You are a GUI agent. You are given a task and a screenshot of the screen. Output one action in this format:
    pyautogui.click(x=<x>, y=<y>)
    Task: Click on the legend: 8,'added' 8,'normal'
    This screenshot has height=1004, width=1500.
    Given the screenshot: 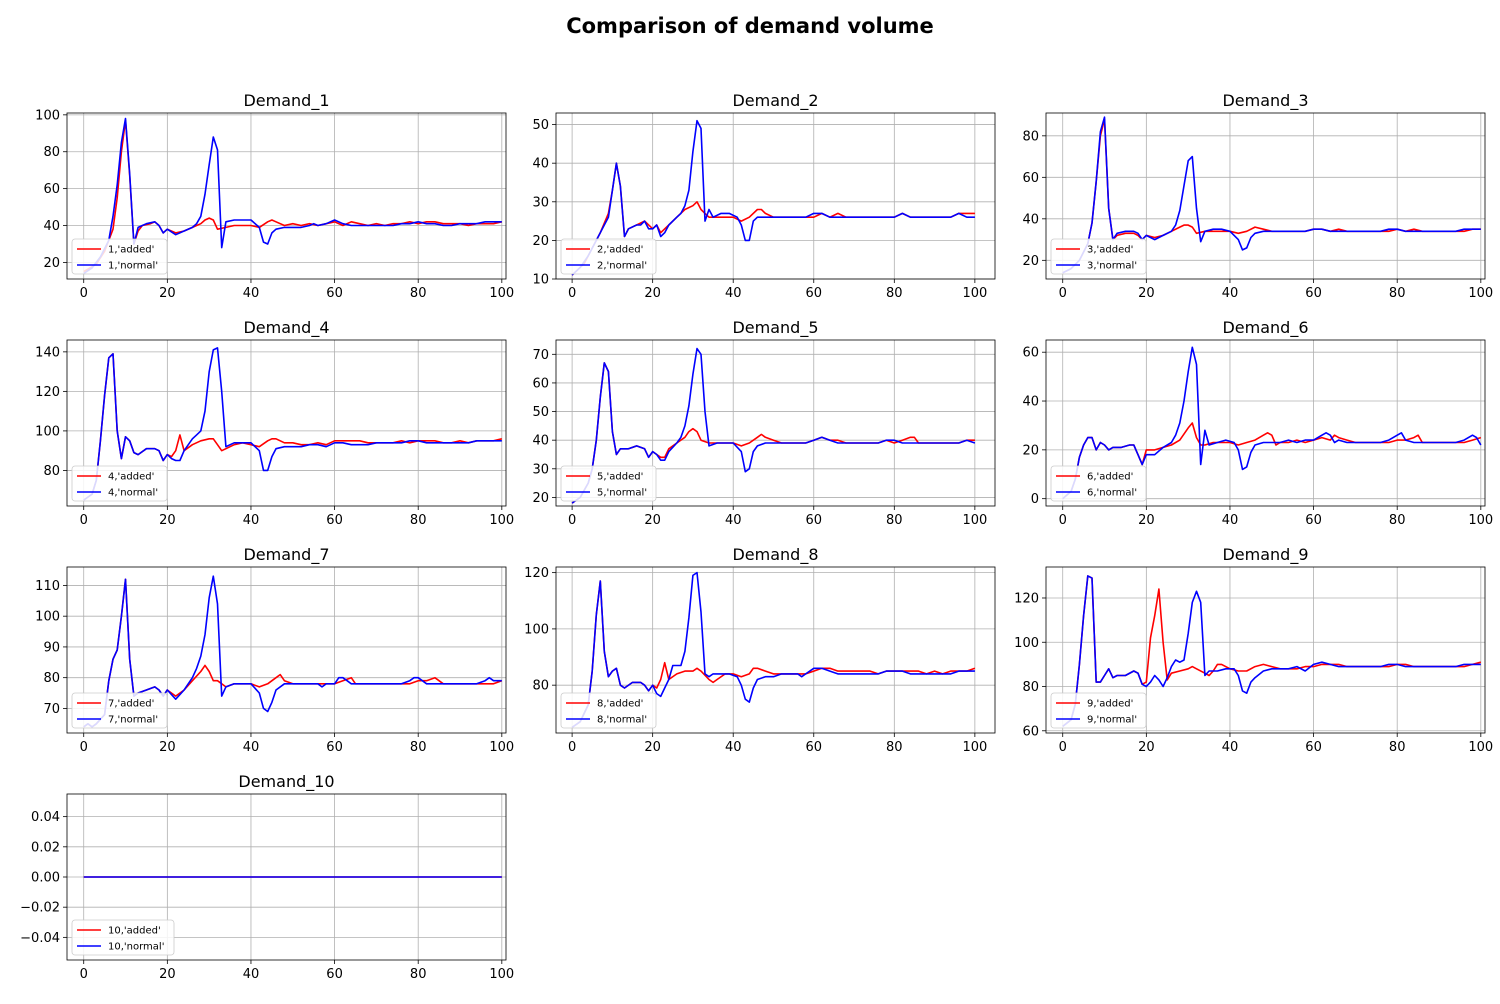 What is the action you would take?
    pyautogui.click(x=608, y=710)
    